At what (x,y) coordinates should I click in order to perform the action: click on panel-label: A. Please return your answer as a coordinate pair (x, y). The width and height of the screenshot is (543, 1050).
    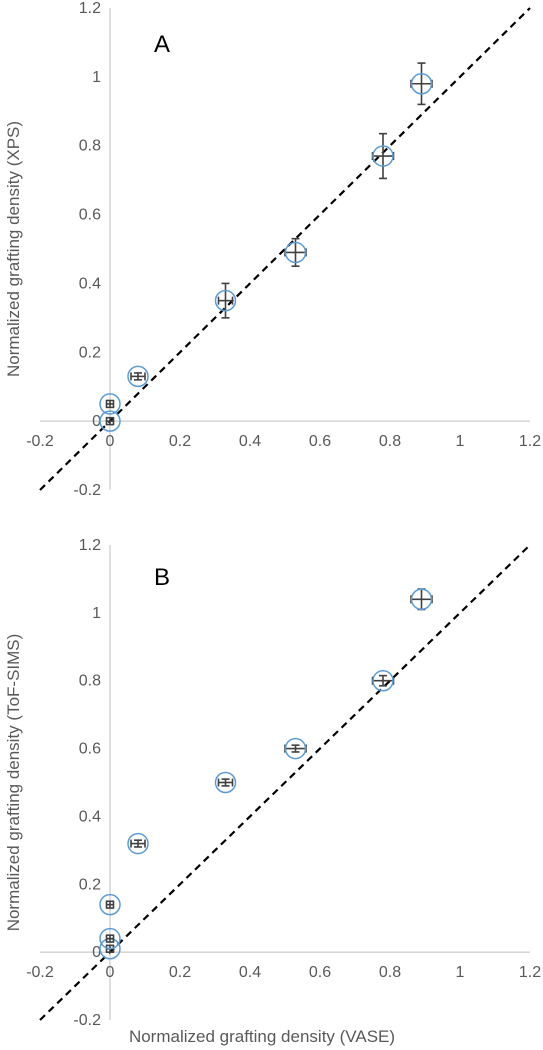
    Looking at the image, I should click on (162, 44).